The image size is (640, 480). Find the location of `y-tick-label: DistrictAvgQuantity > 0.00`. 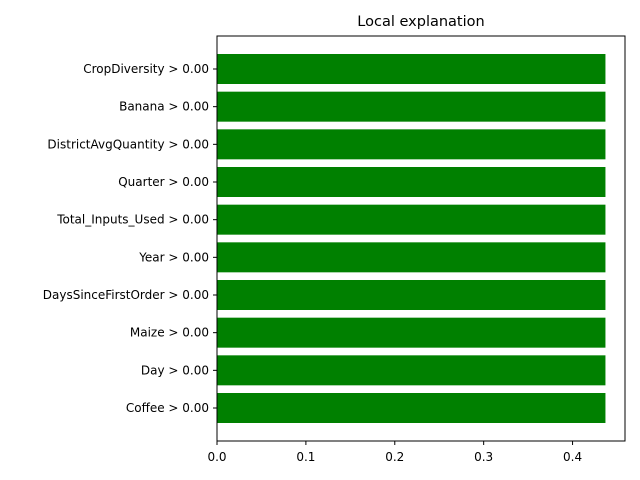

y-tick-label: DistrictAvgQuantity > 0.00 is located at coordinates (128, 144).